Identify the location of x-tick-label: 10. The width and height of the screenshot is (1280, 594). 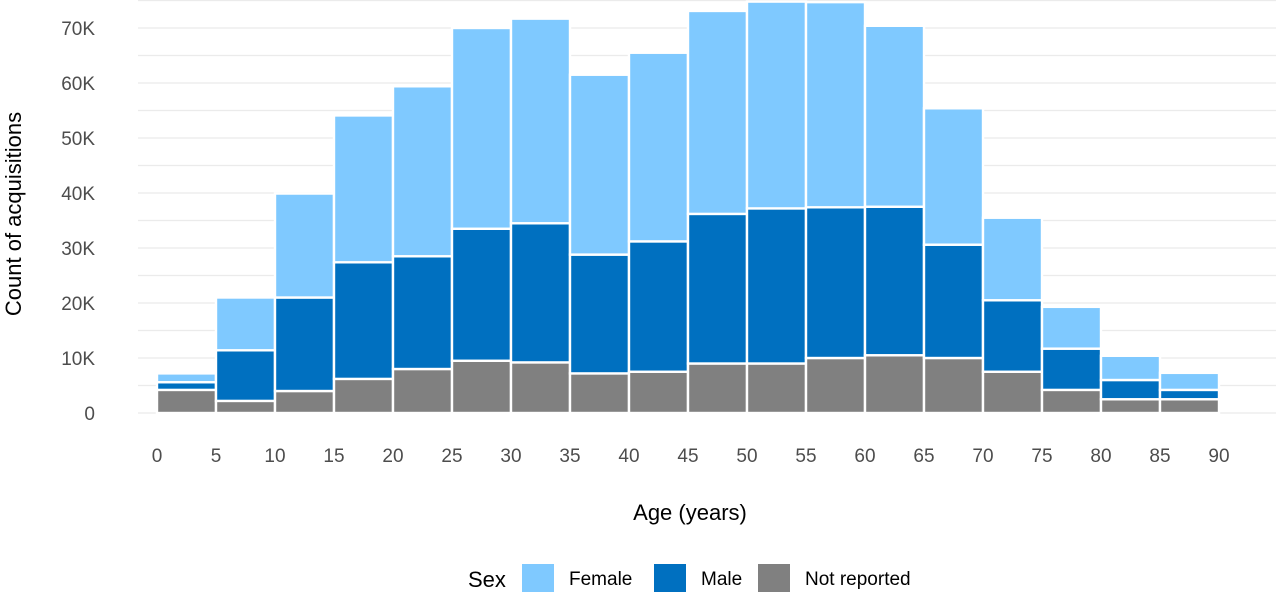
(274, 456).